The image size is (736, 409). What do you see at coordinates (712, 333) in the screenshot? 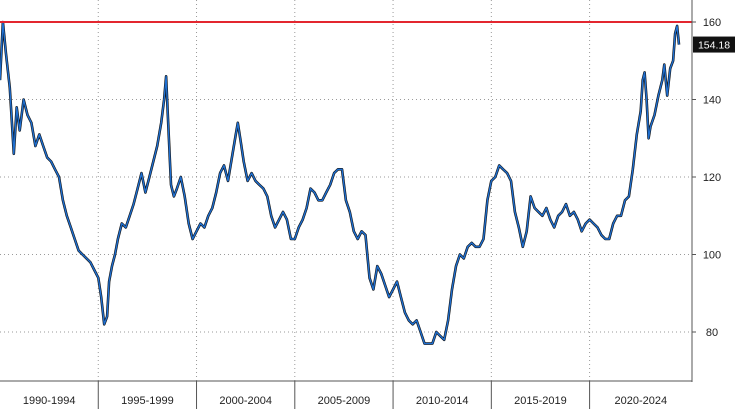
I see `y-tick-label: 80` at bounding box center [712, 333].